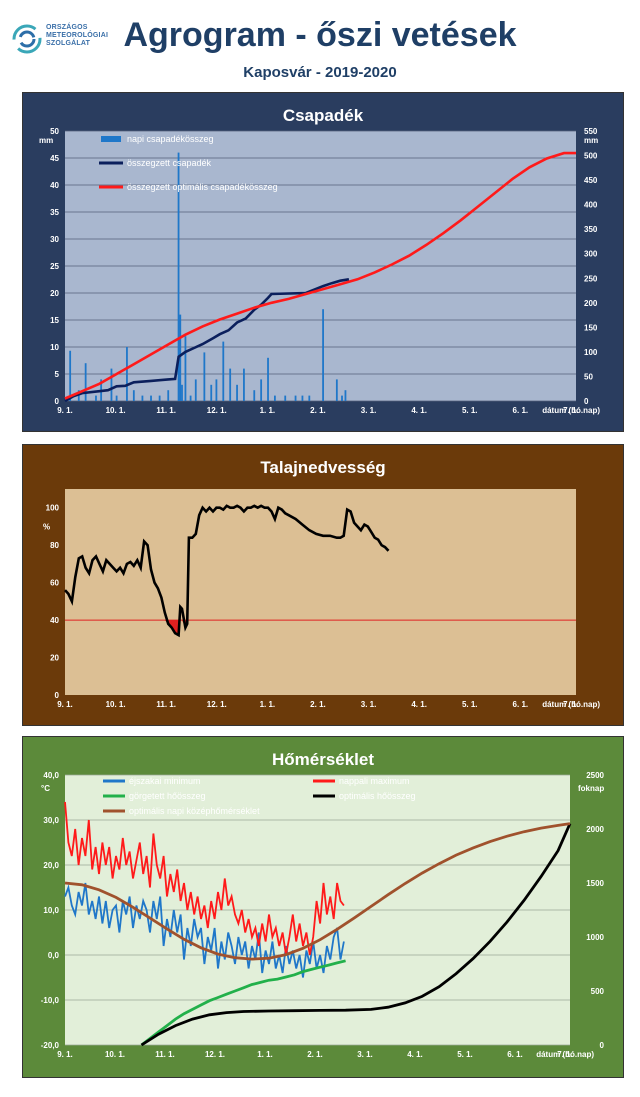 This screenshot has width=640, height=1097. I want to click on y-tick-label: 100, so click(53, 508).